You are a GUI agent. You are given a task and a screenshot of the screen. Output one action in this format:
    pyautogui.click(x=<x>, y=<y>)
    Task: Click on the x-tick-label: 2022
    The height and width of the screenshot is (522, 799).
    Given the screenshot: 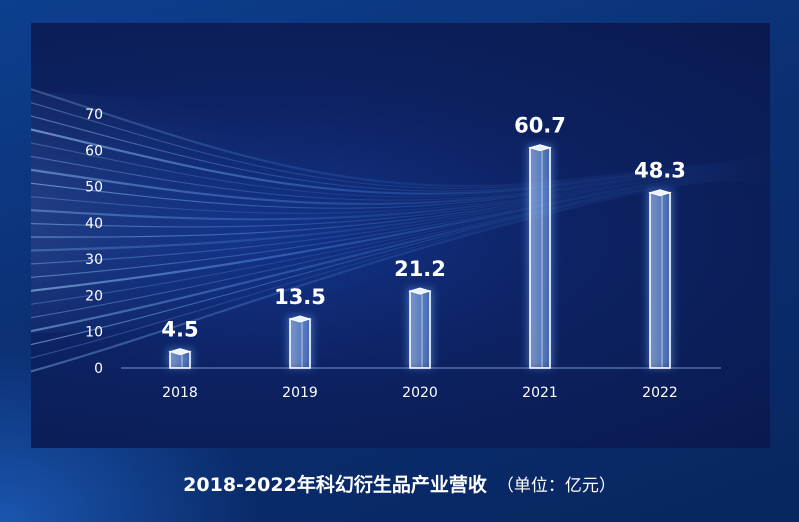 What is the action you would take?
    pyautogui.click(x=660, y=393)
    